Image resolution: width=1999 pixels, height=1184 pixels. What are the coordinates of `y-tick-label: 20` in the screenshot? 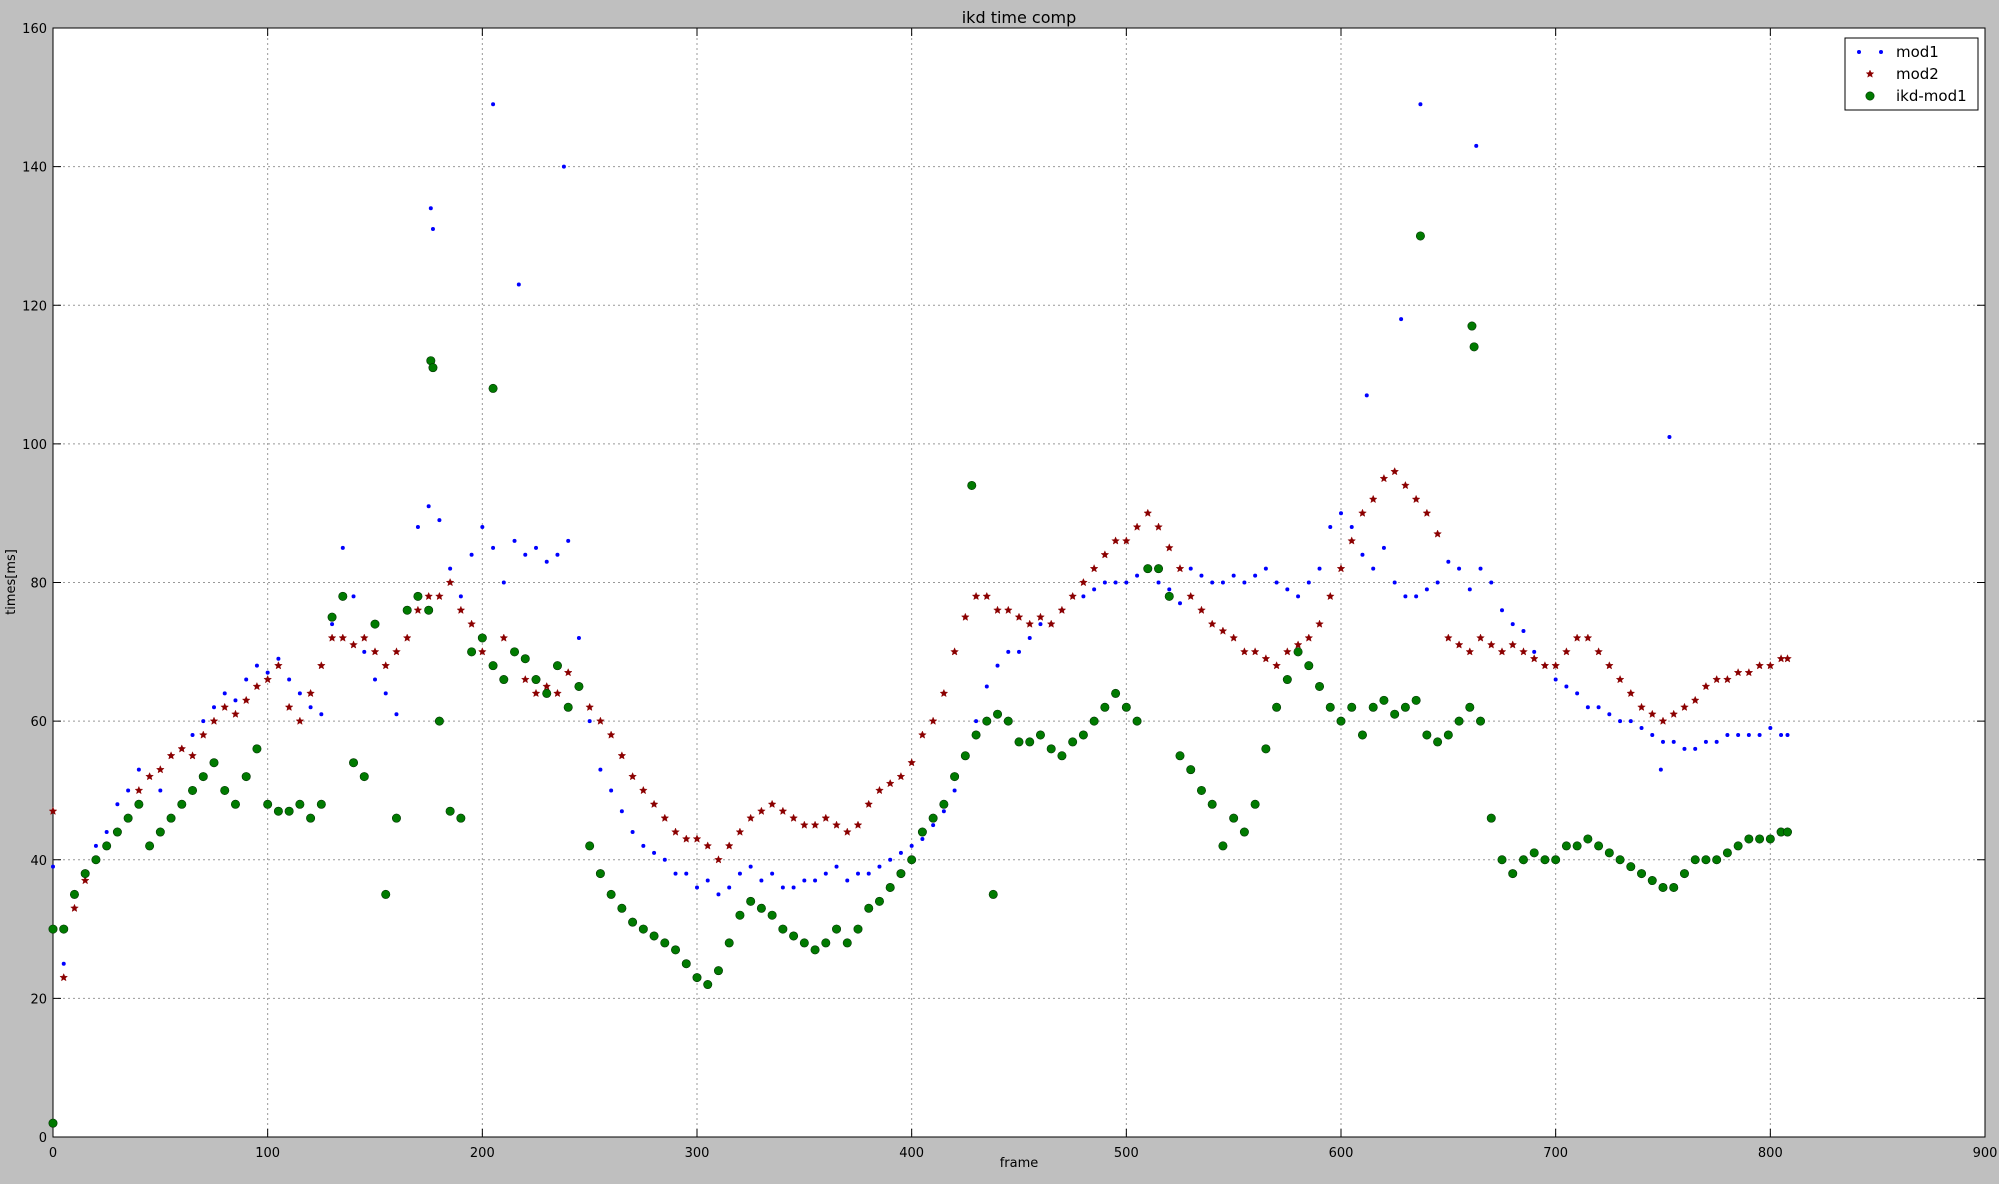 It's located at (38, 999).